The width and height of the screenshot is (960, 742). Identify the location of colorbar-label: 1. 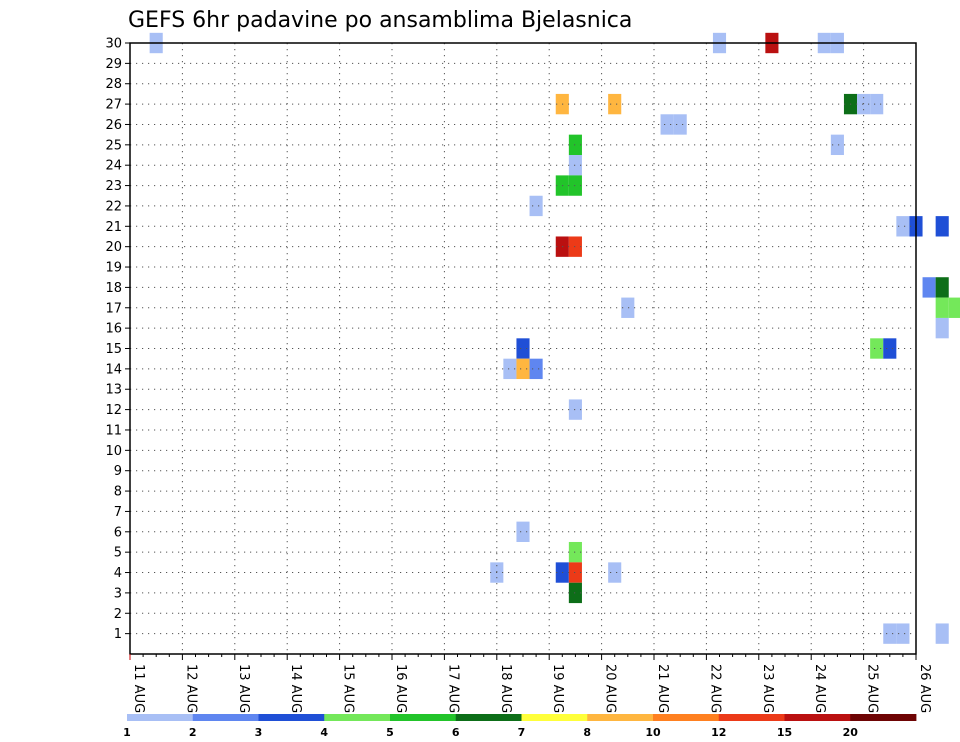
(127, 732).